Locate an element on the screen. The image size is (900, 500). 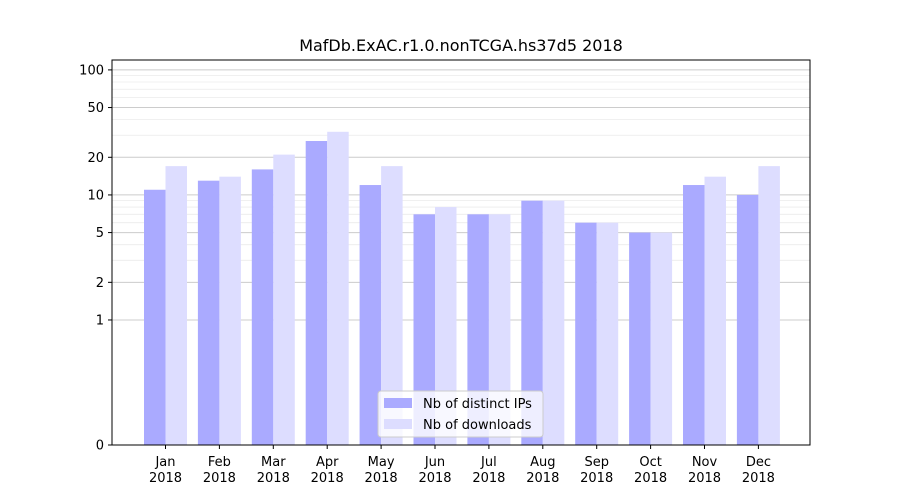
x-tick-label-month: Feb is located at coordinates (219, 462).